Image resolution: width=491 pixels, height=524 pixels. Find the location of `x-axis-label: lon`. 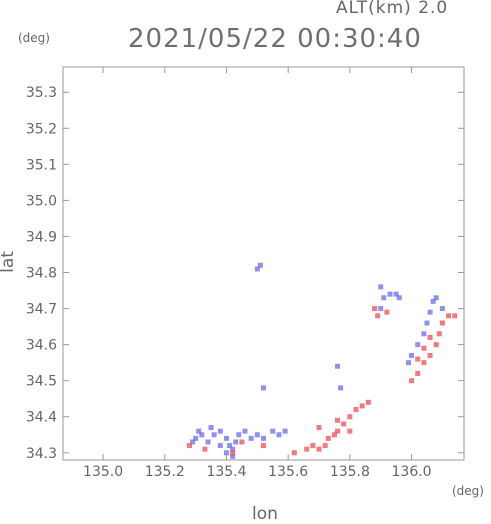

x-axis-label: lon is located at coordinates (265, 514).